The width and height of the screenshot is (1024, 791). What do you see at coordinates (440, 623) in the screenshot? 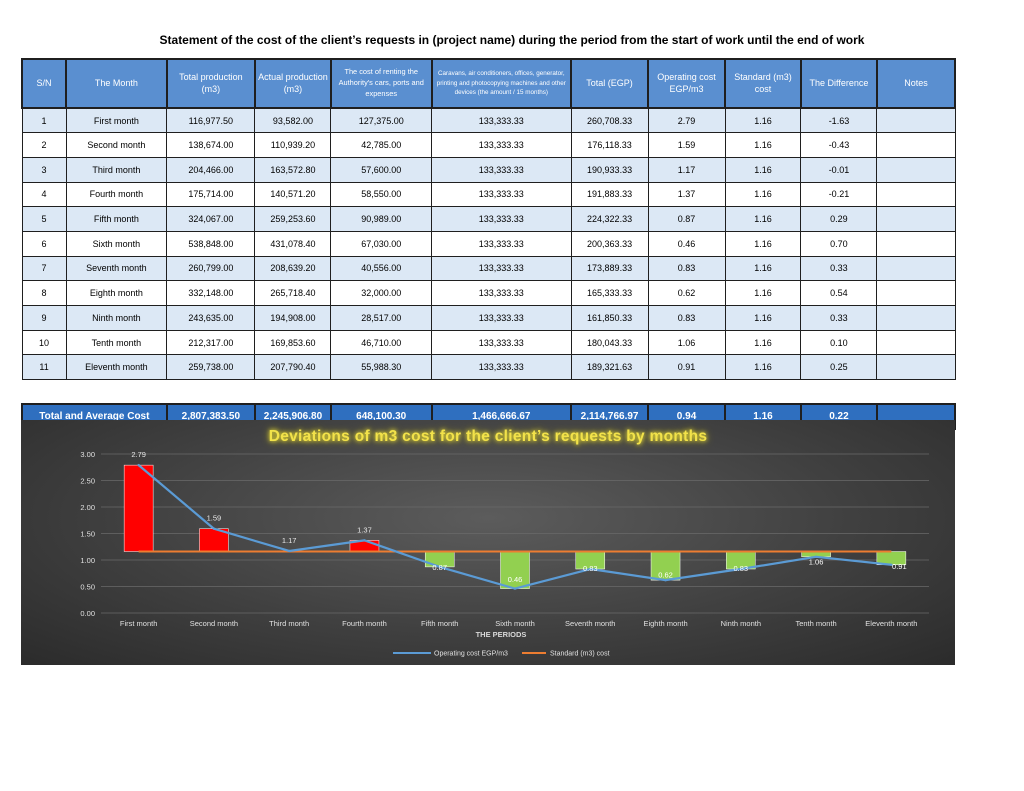
I see `x-tick-label: Fifth month` at bounding box center [440, 623].